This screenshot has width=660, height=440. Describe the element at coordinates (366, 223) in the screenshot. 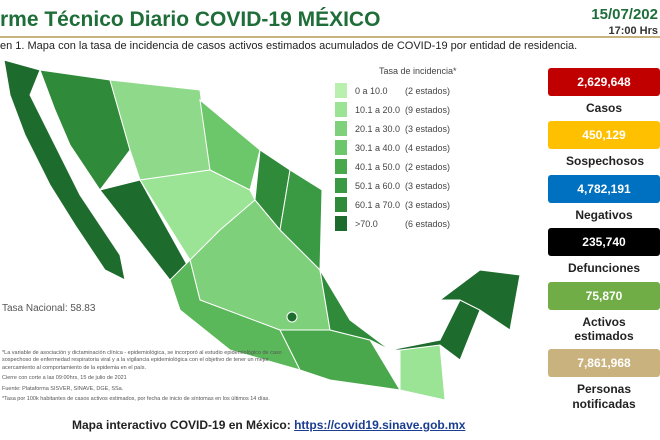

I see `legend-range: >70.0` at that location.